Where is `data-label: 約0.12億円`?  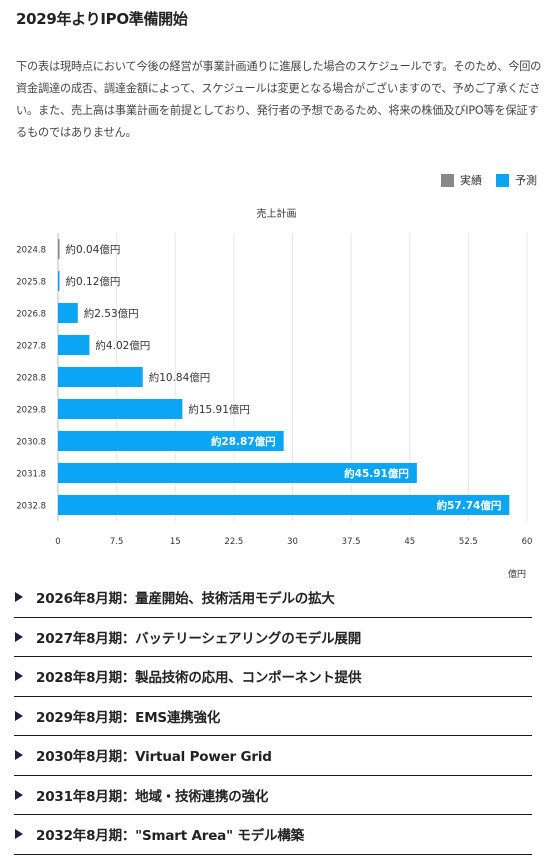
data-label: 約0.12億円 is located at coordinates (93, 281).